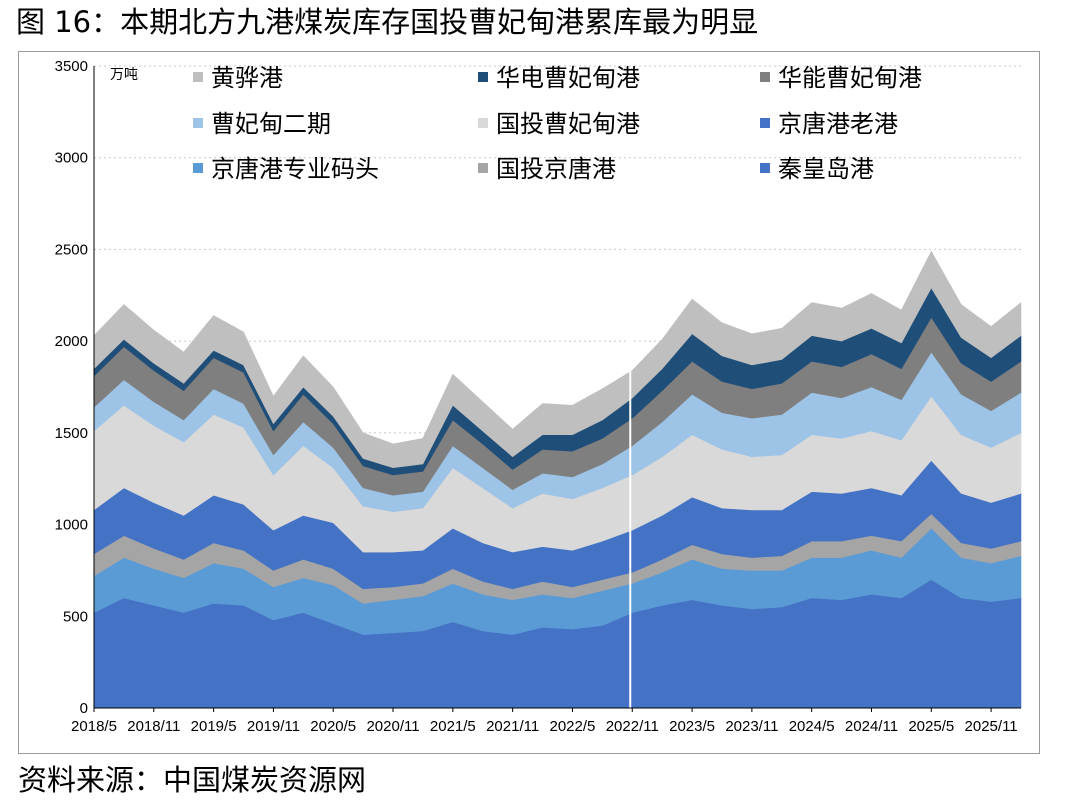 This screenshot has height=808, width=1080. I want to click on figure-title: 图 16：本期北方九港煤炭库存国投曹妃甸港累库最为明显, so click(387, 22).